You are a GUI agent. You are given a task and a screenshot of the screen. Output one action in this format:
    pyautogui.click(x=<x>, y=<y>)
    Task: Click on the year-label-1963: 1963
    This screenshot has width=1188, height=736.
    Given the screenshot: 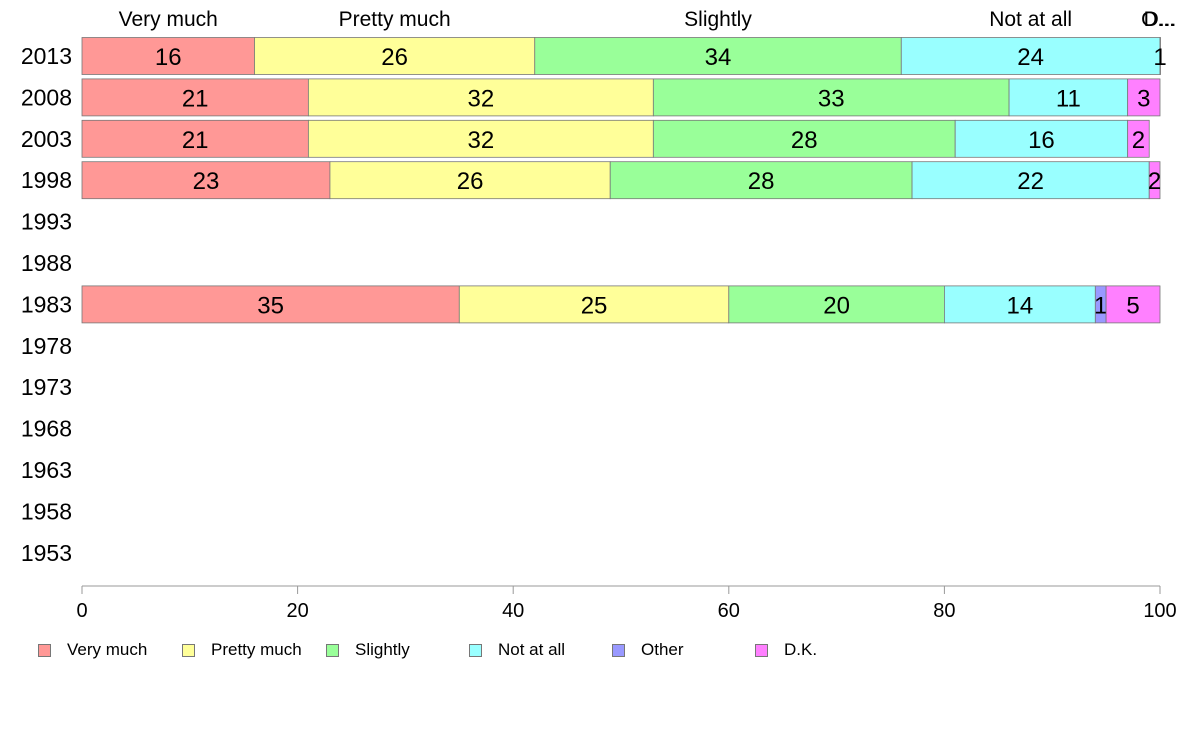 What is the action you would take?
    pyautogui.click(x=46, y=470)
    